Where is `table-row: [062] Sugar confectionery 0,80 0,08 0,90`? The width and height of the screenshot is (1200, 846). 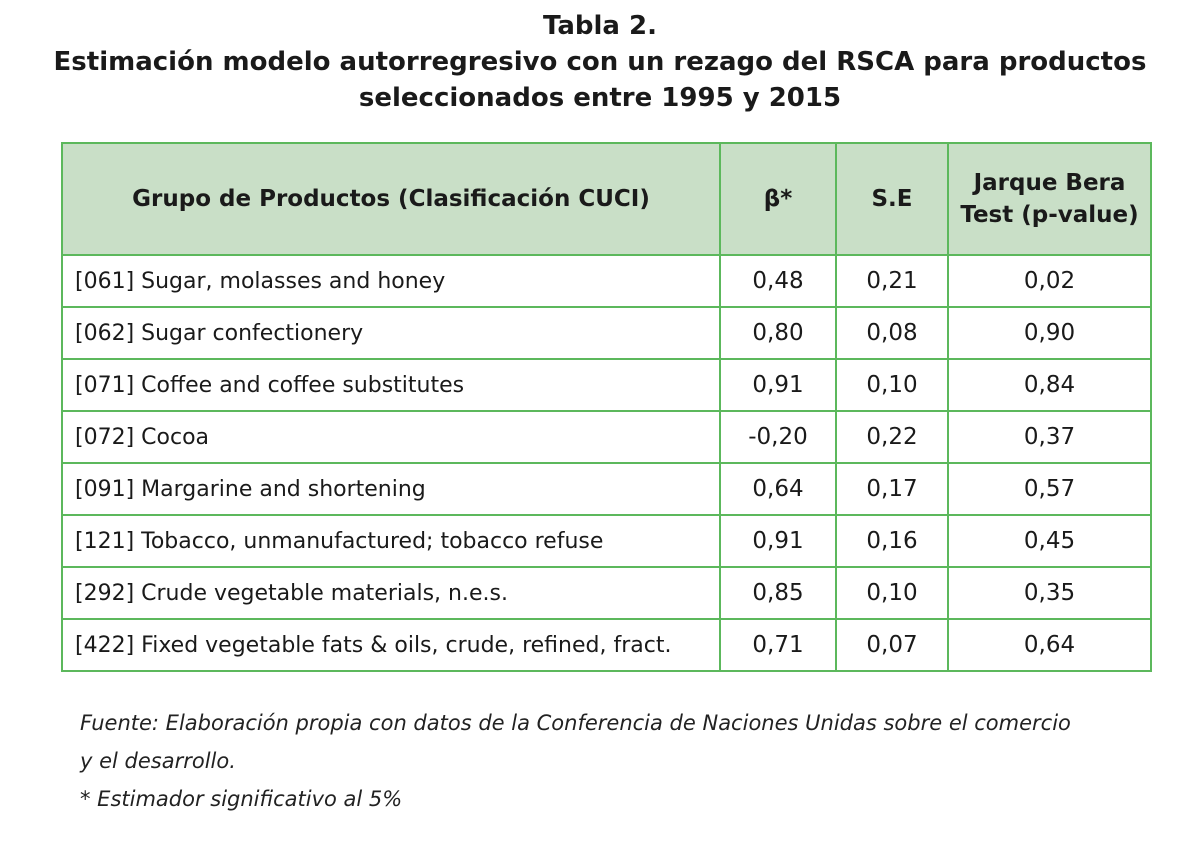 table-row: [062] Sugar confectionery 0,80 0,08 0,90 is located at coordinates (606, 333).